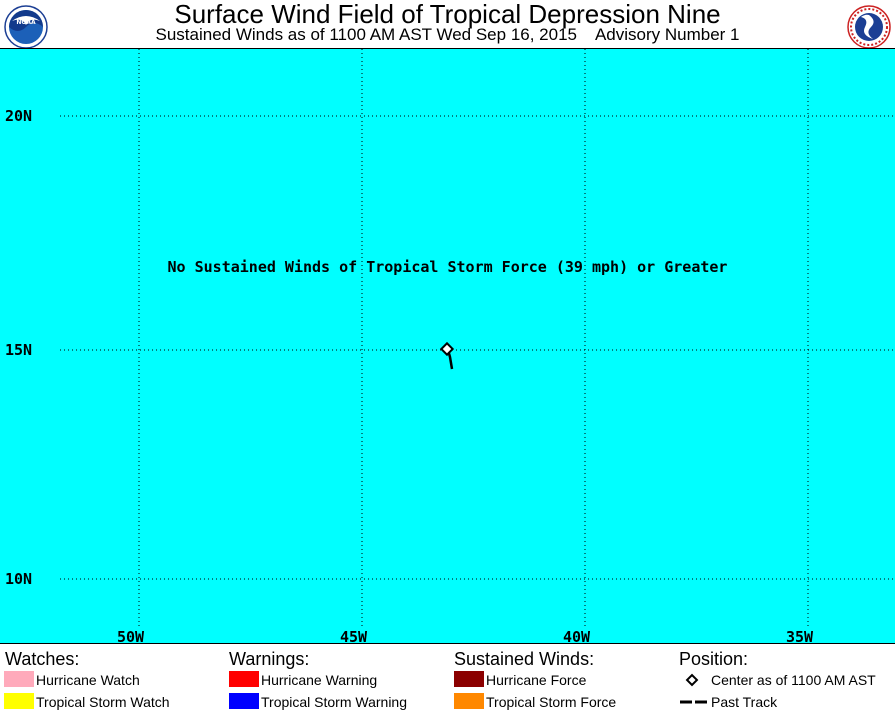  Describe the element at coordinates (269, 659) in the screenshot. I see `legend-warnings-heading: Warnings:` at that location.